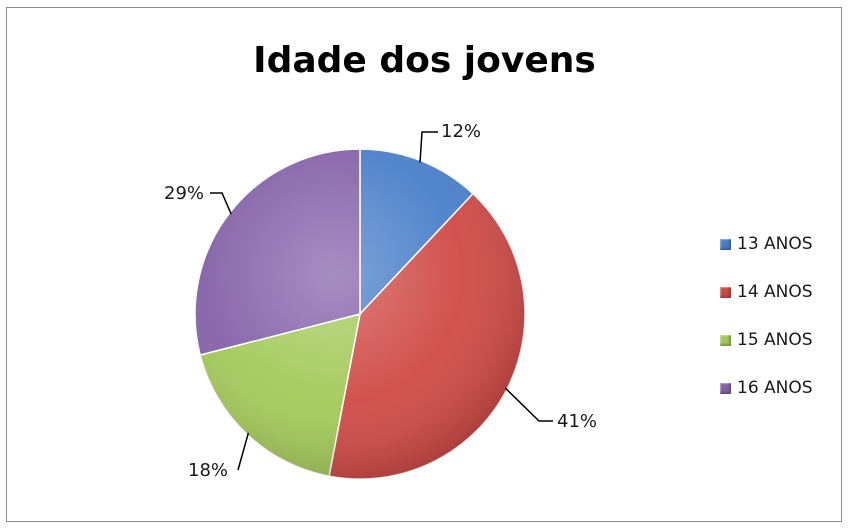 Image resolution: width=849 pixels, height=529 pixels. What do you see at coordinates (775, 244) in the screenshot?
I see `legend-label: 13 ANOS` at bounding box center [775, 244].